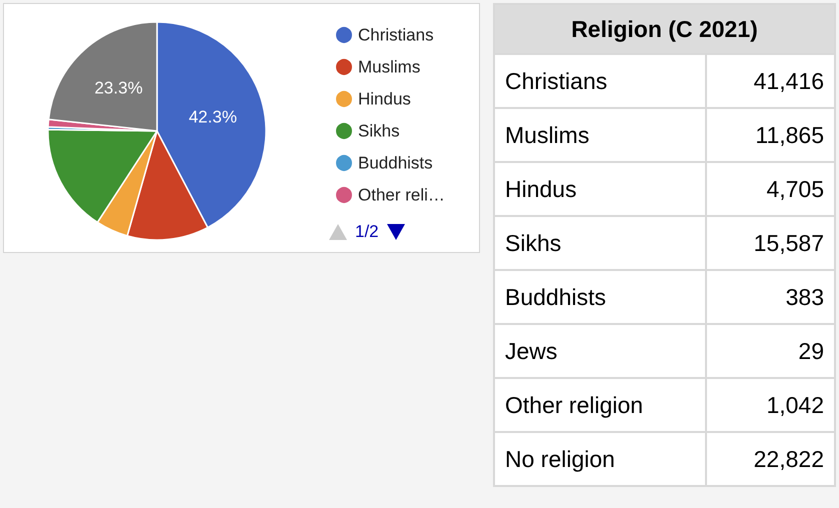 This screenshot has height=508, width=839. Describe the element at coordinates (770, 297) in the screenshot. I see `data-label: 383` at that location.